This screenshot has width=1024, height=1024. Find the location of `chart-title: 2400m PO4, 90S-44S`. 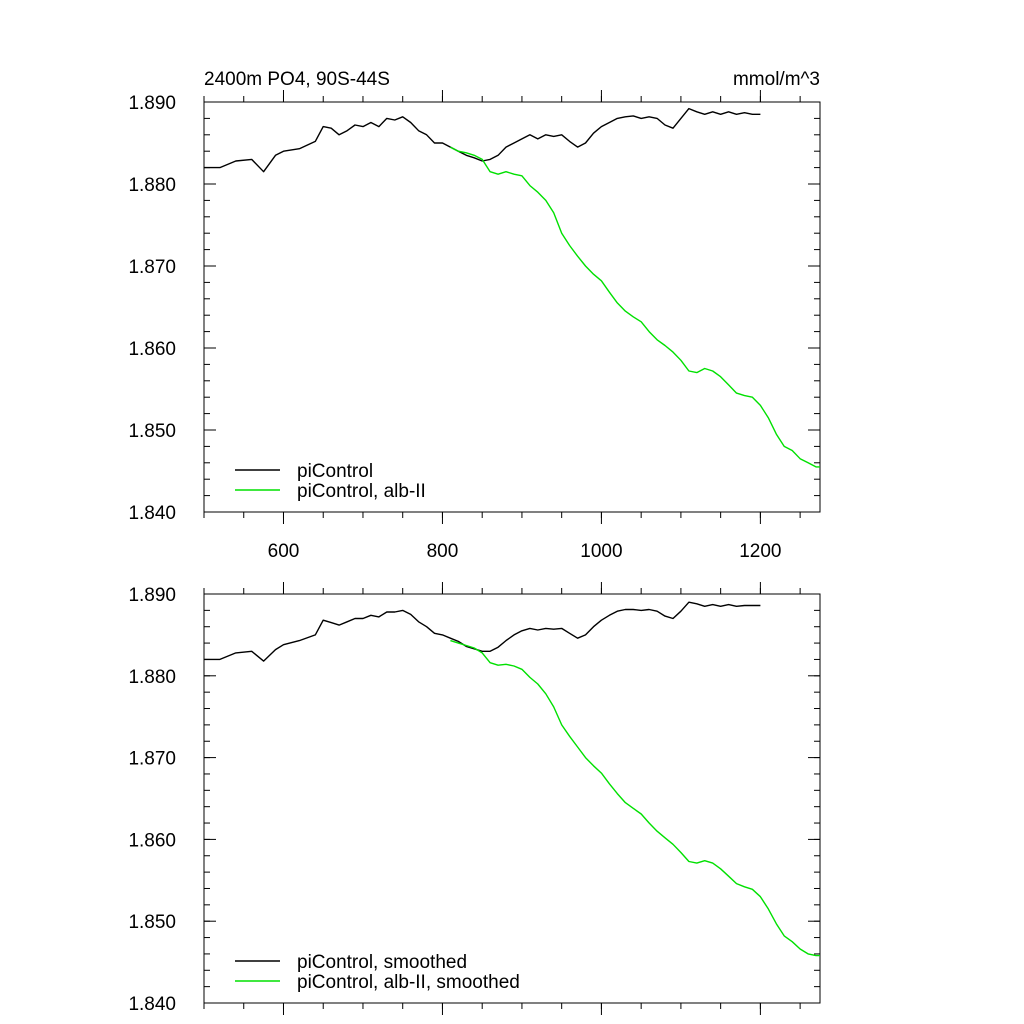

chart-title: 2400m PO4, 90S-44S is located at coordinates (297, 79).